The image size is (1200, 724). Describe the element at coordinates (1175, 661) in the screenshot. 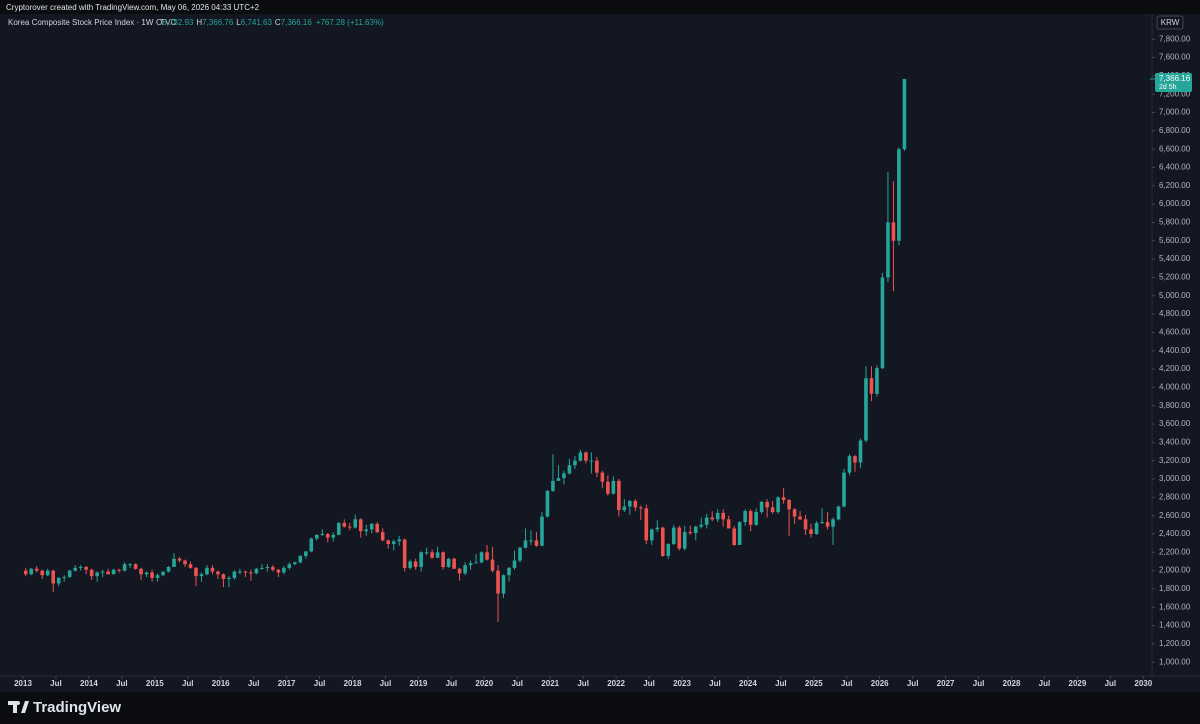

I see `y-tick-label: 1,000.00` at that location.